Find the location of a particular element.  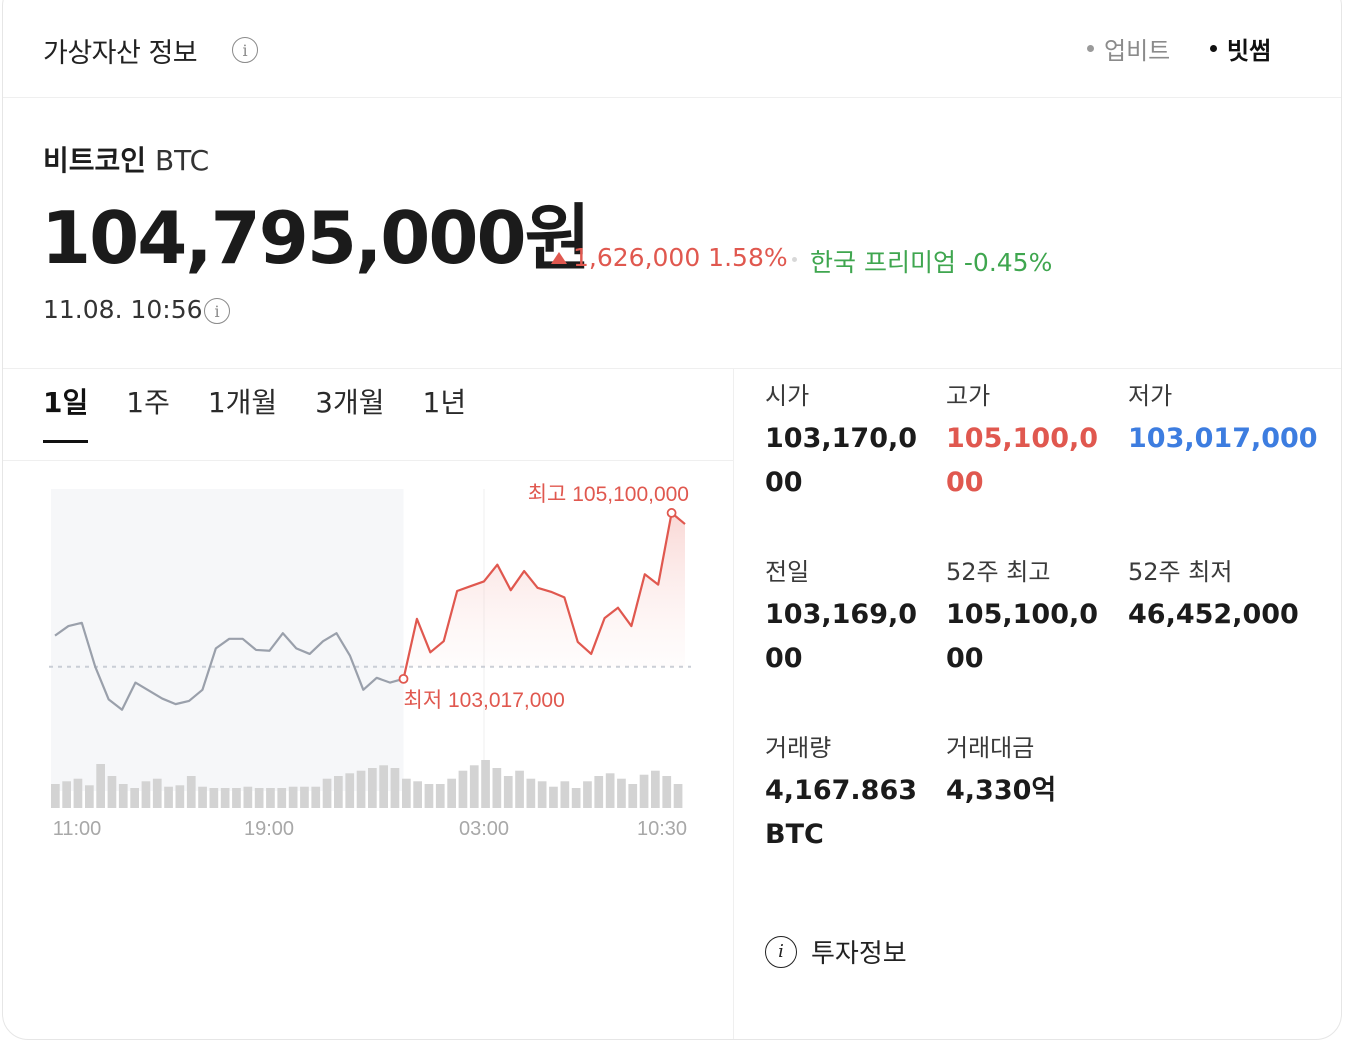

stat-volume: 거래량 4,167.863 BTC is located at coordinates (850, 792).